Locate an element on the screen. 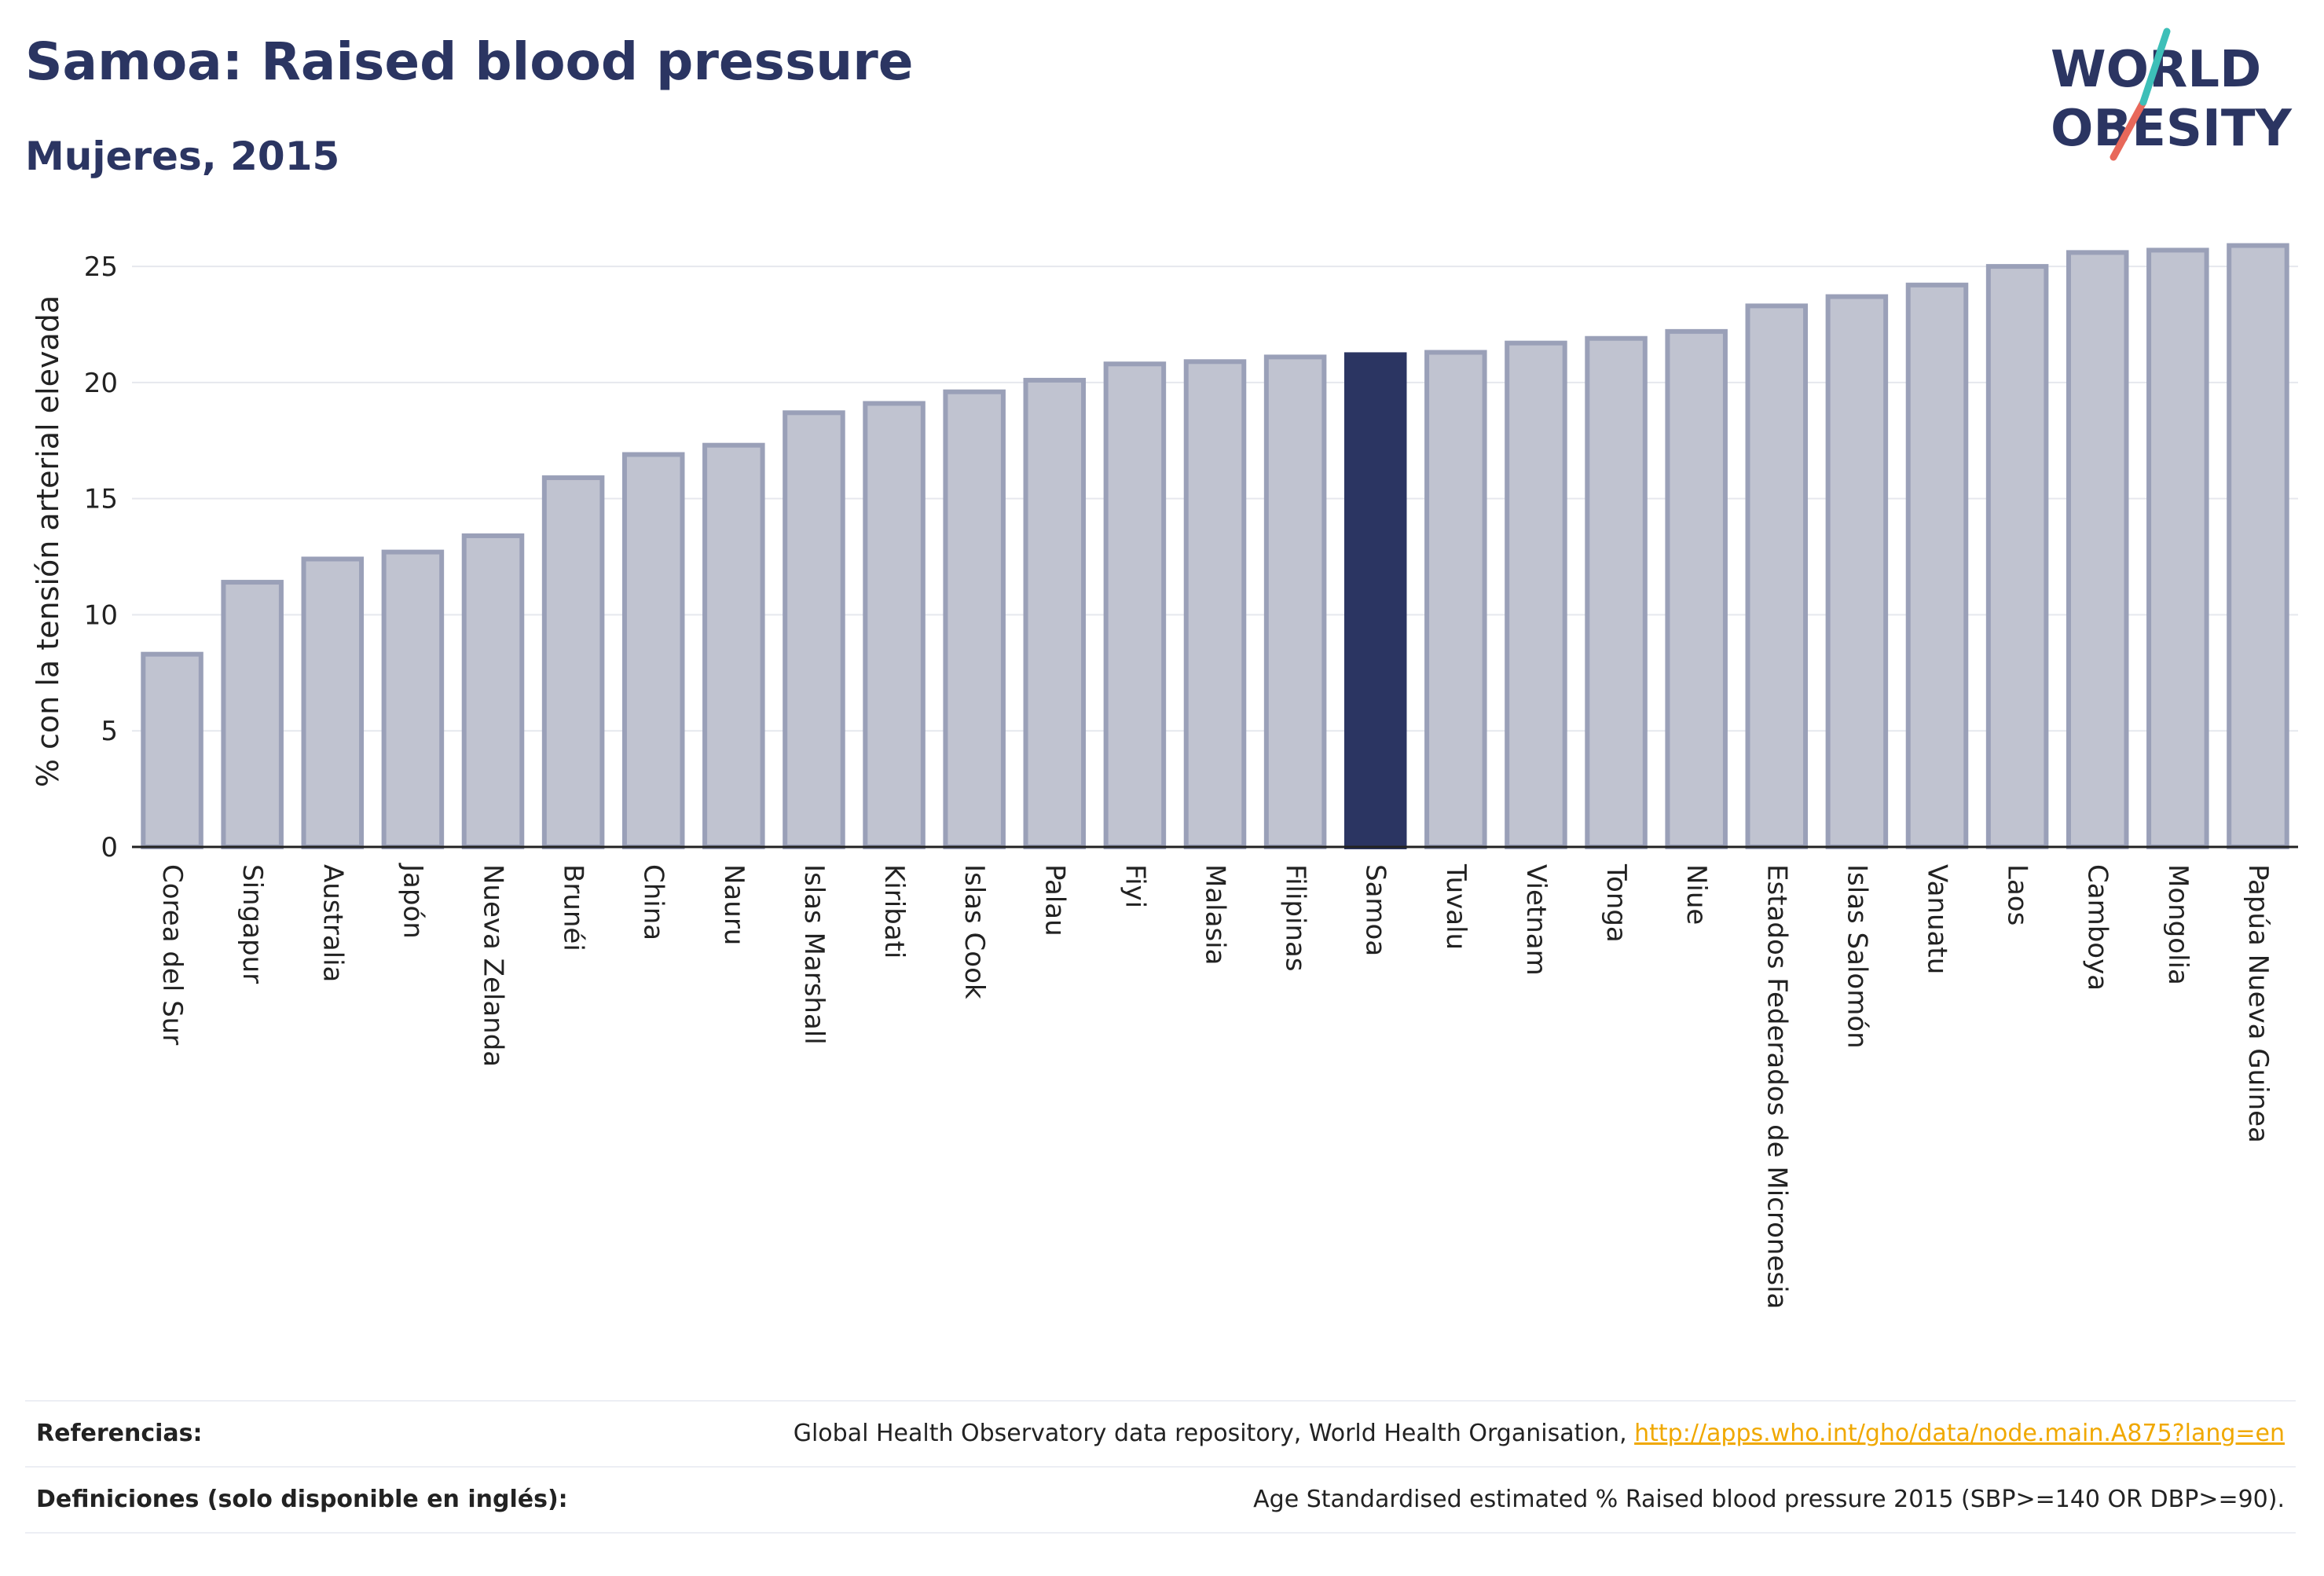  y-tick-label: 15 is located at coordinates (101, 499).